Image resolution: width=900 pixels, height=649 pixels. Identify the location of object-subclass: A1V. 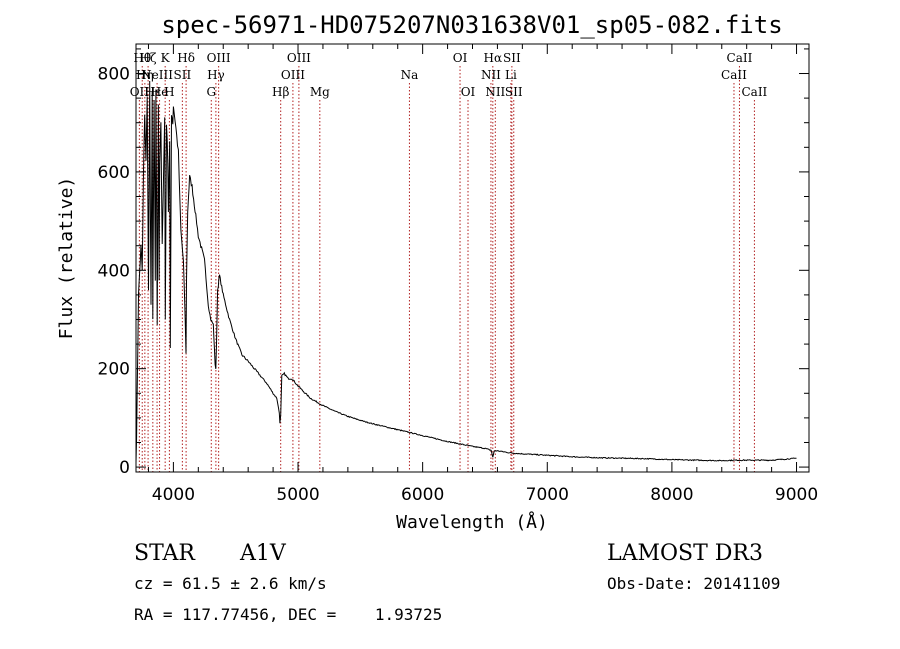
(263, 553).